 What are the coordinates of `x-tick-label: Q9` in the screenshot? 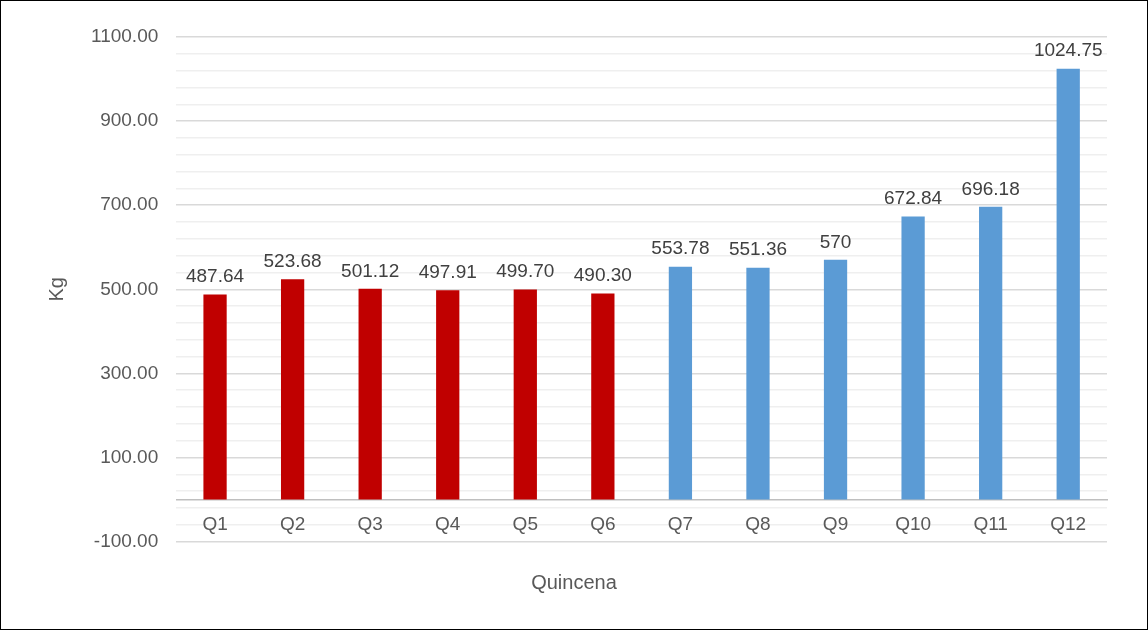 It's located at (835, 524).